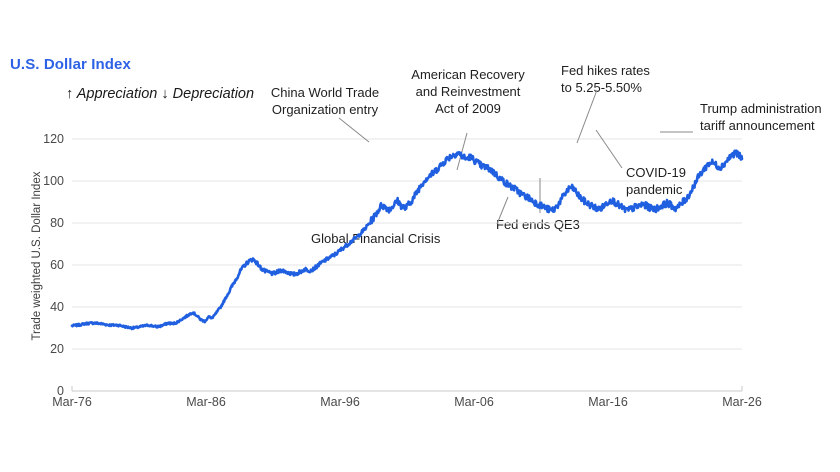 The image size is (840, 472). Describe the element at coordinates (538, 224) in the screenshot. I see `annotation-qe3: Fed ends QE3` at that location.